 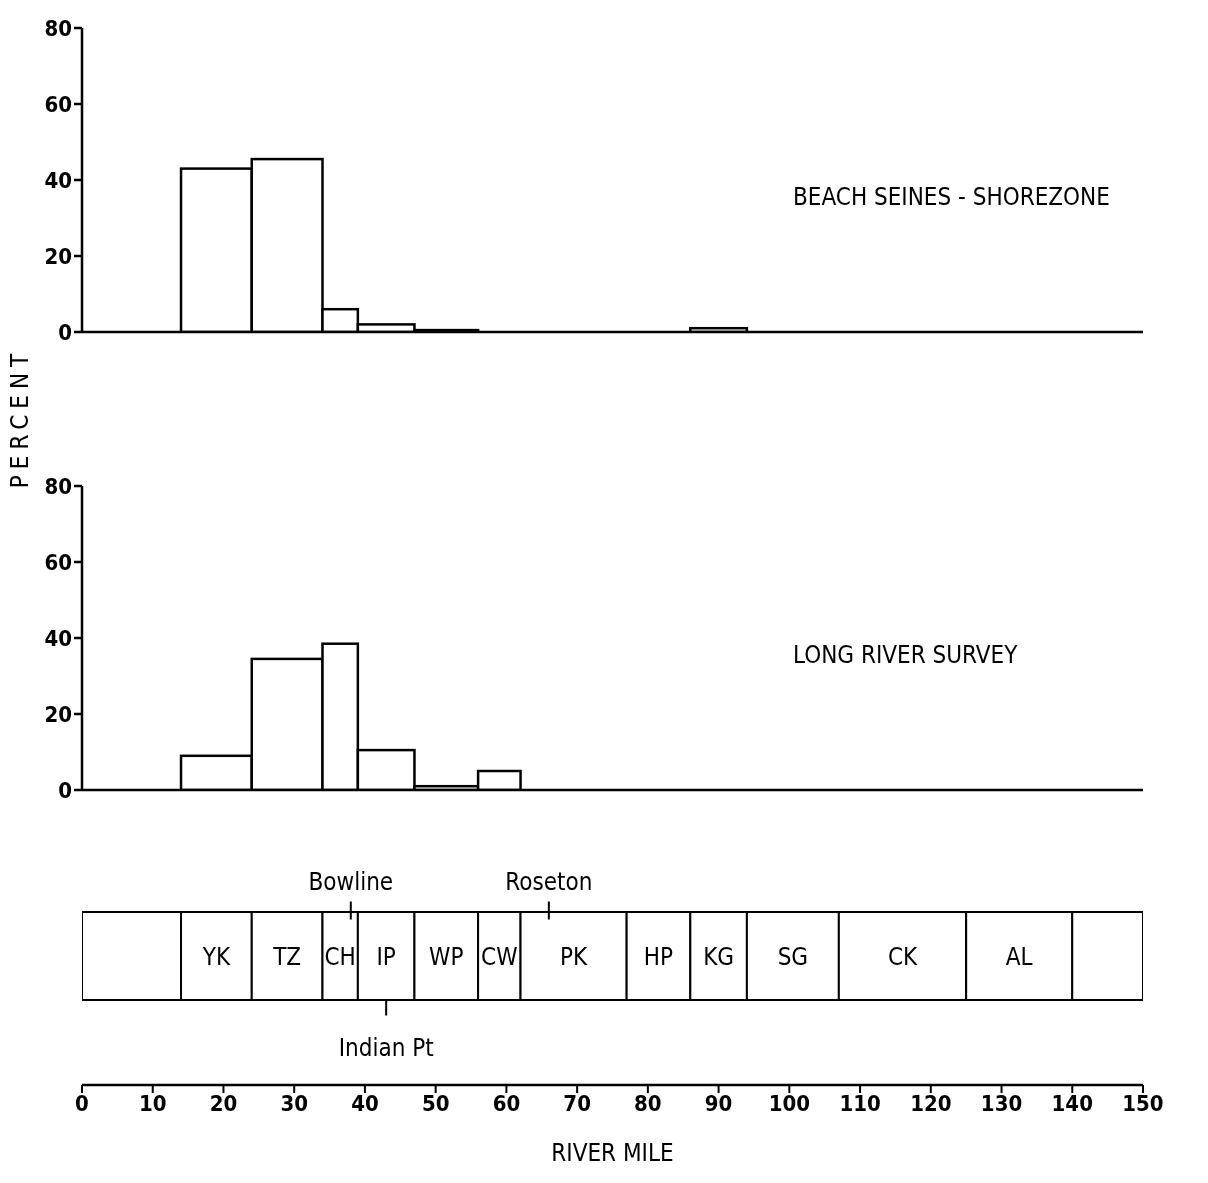 What do you see at coordinates (365, 1103) in the screenshot?
I see `x-tick-label: 40` at bounding box center [365, 1103].